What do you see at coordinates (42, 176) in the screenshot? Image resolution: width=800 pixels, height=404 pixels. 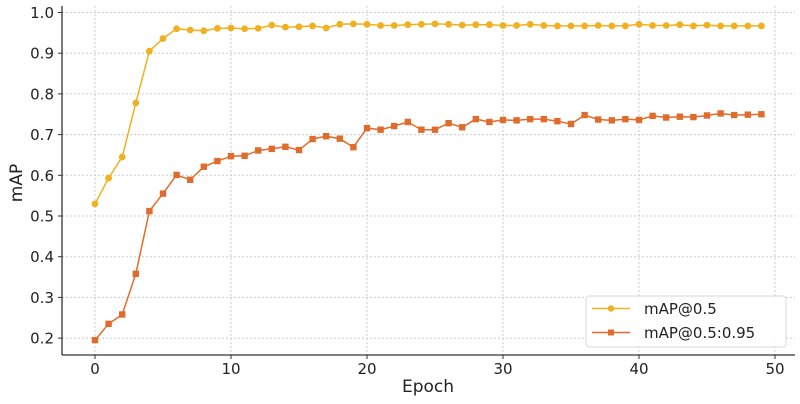 I see `y-tick-label: 0.6` at bounding box center [42, 176].